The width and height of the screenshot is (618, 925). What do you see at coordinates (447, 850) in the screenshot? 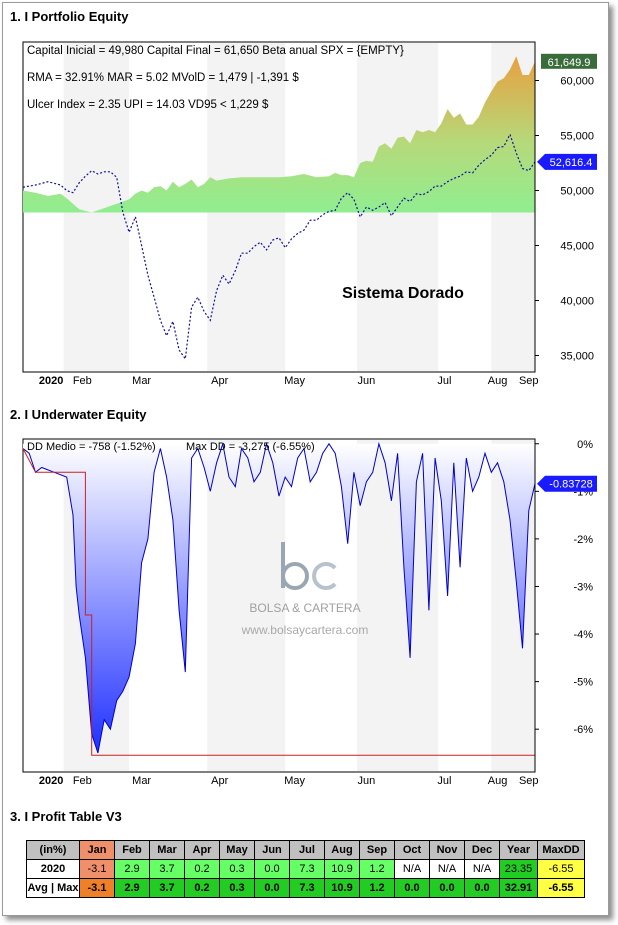
I see `profit-header-cell: Nov` at bounding box center [447, 850].